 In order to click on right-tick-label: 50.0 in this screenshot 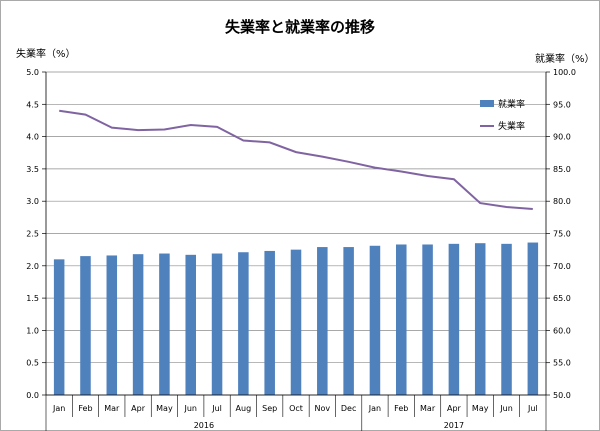, I will do `click(562, 395)`.